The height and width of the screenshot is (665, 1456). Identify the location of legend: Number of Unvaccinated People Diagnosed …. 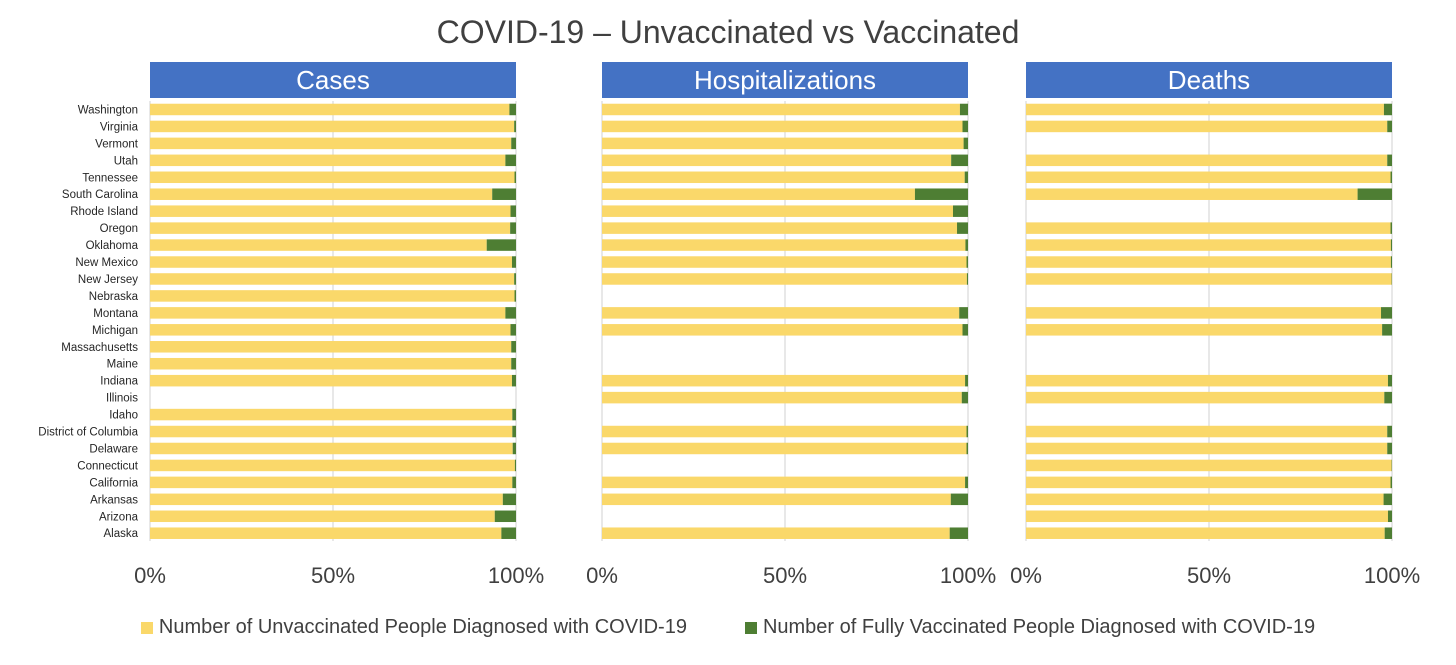
(728, 627).